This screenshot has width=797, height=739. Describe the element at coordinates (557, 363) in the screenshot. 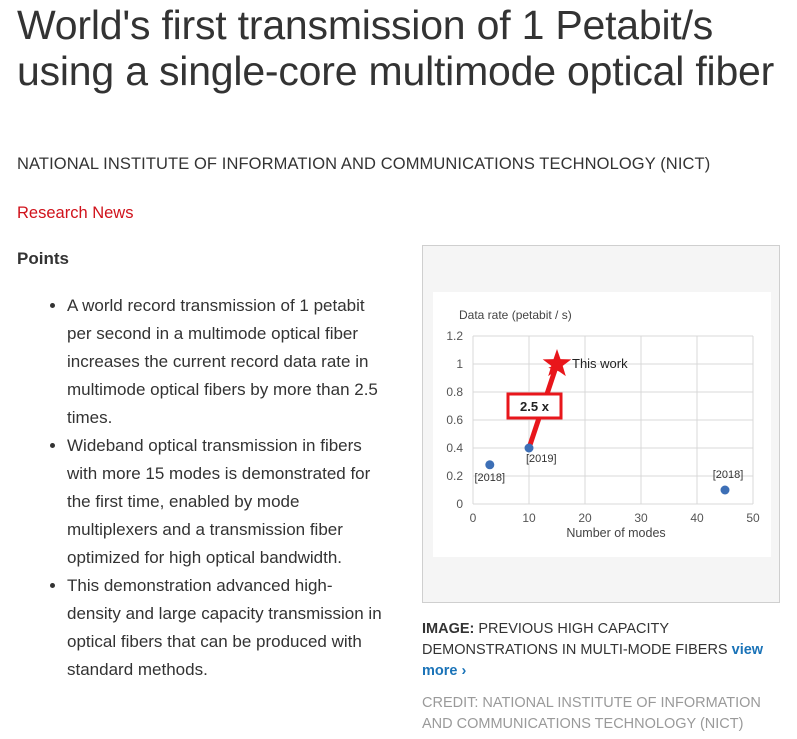

I see `data-point-star` at that location.